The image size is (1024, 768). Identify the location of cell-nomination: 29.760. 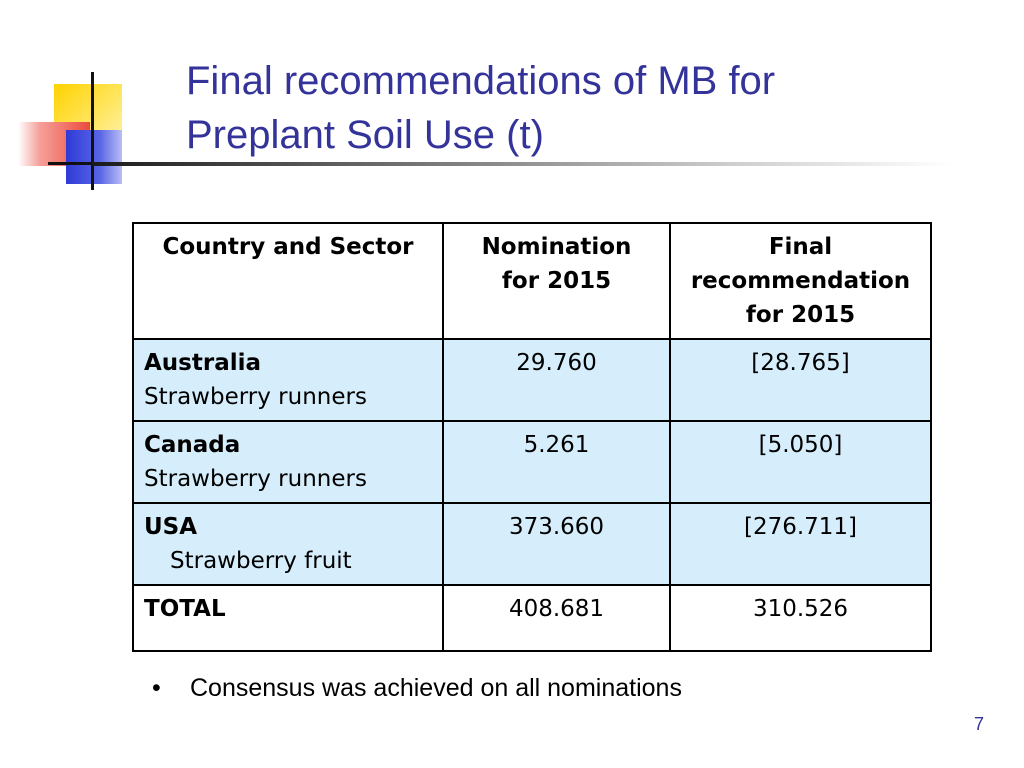
(556, 380).